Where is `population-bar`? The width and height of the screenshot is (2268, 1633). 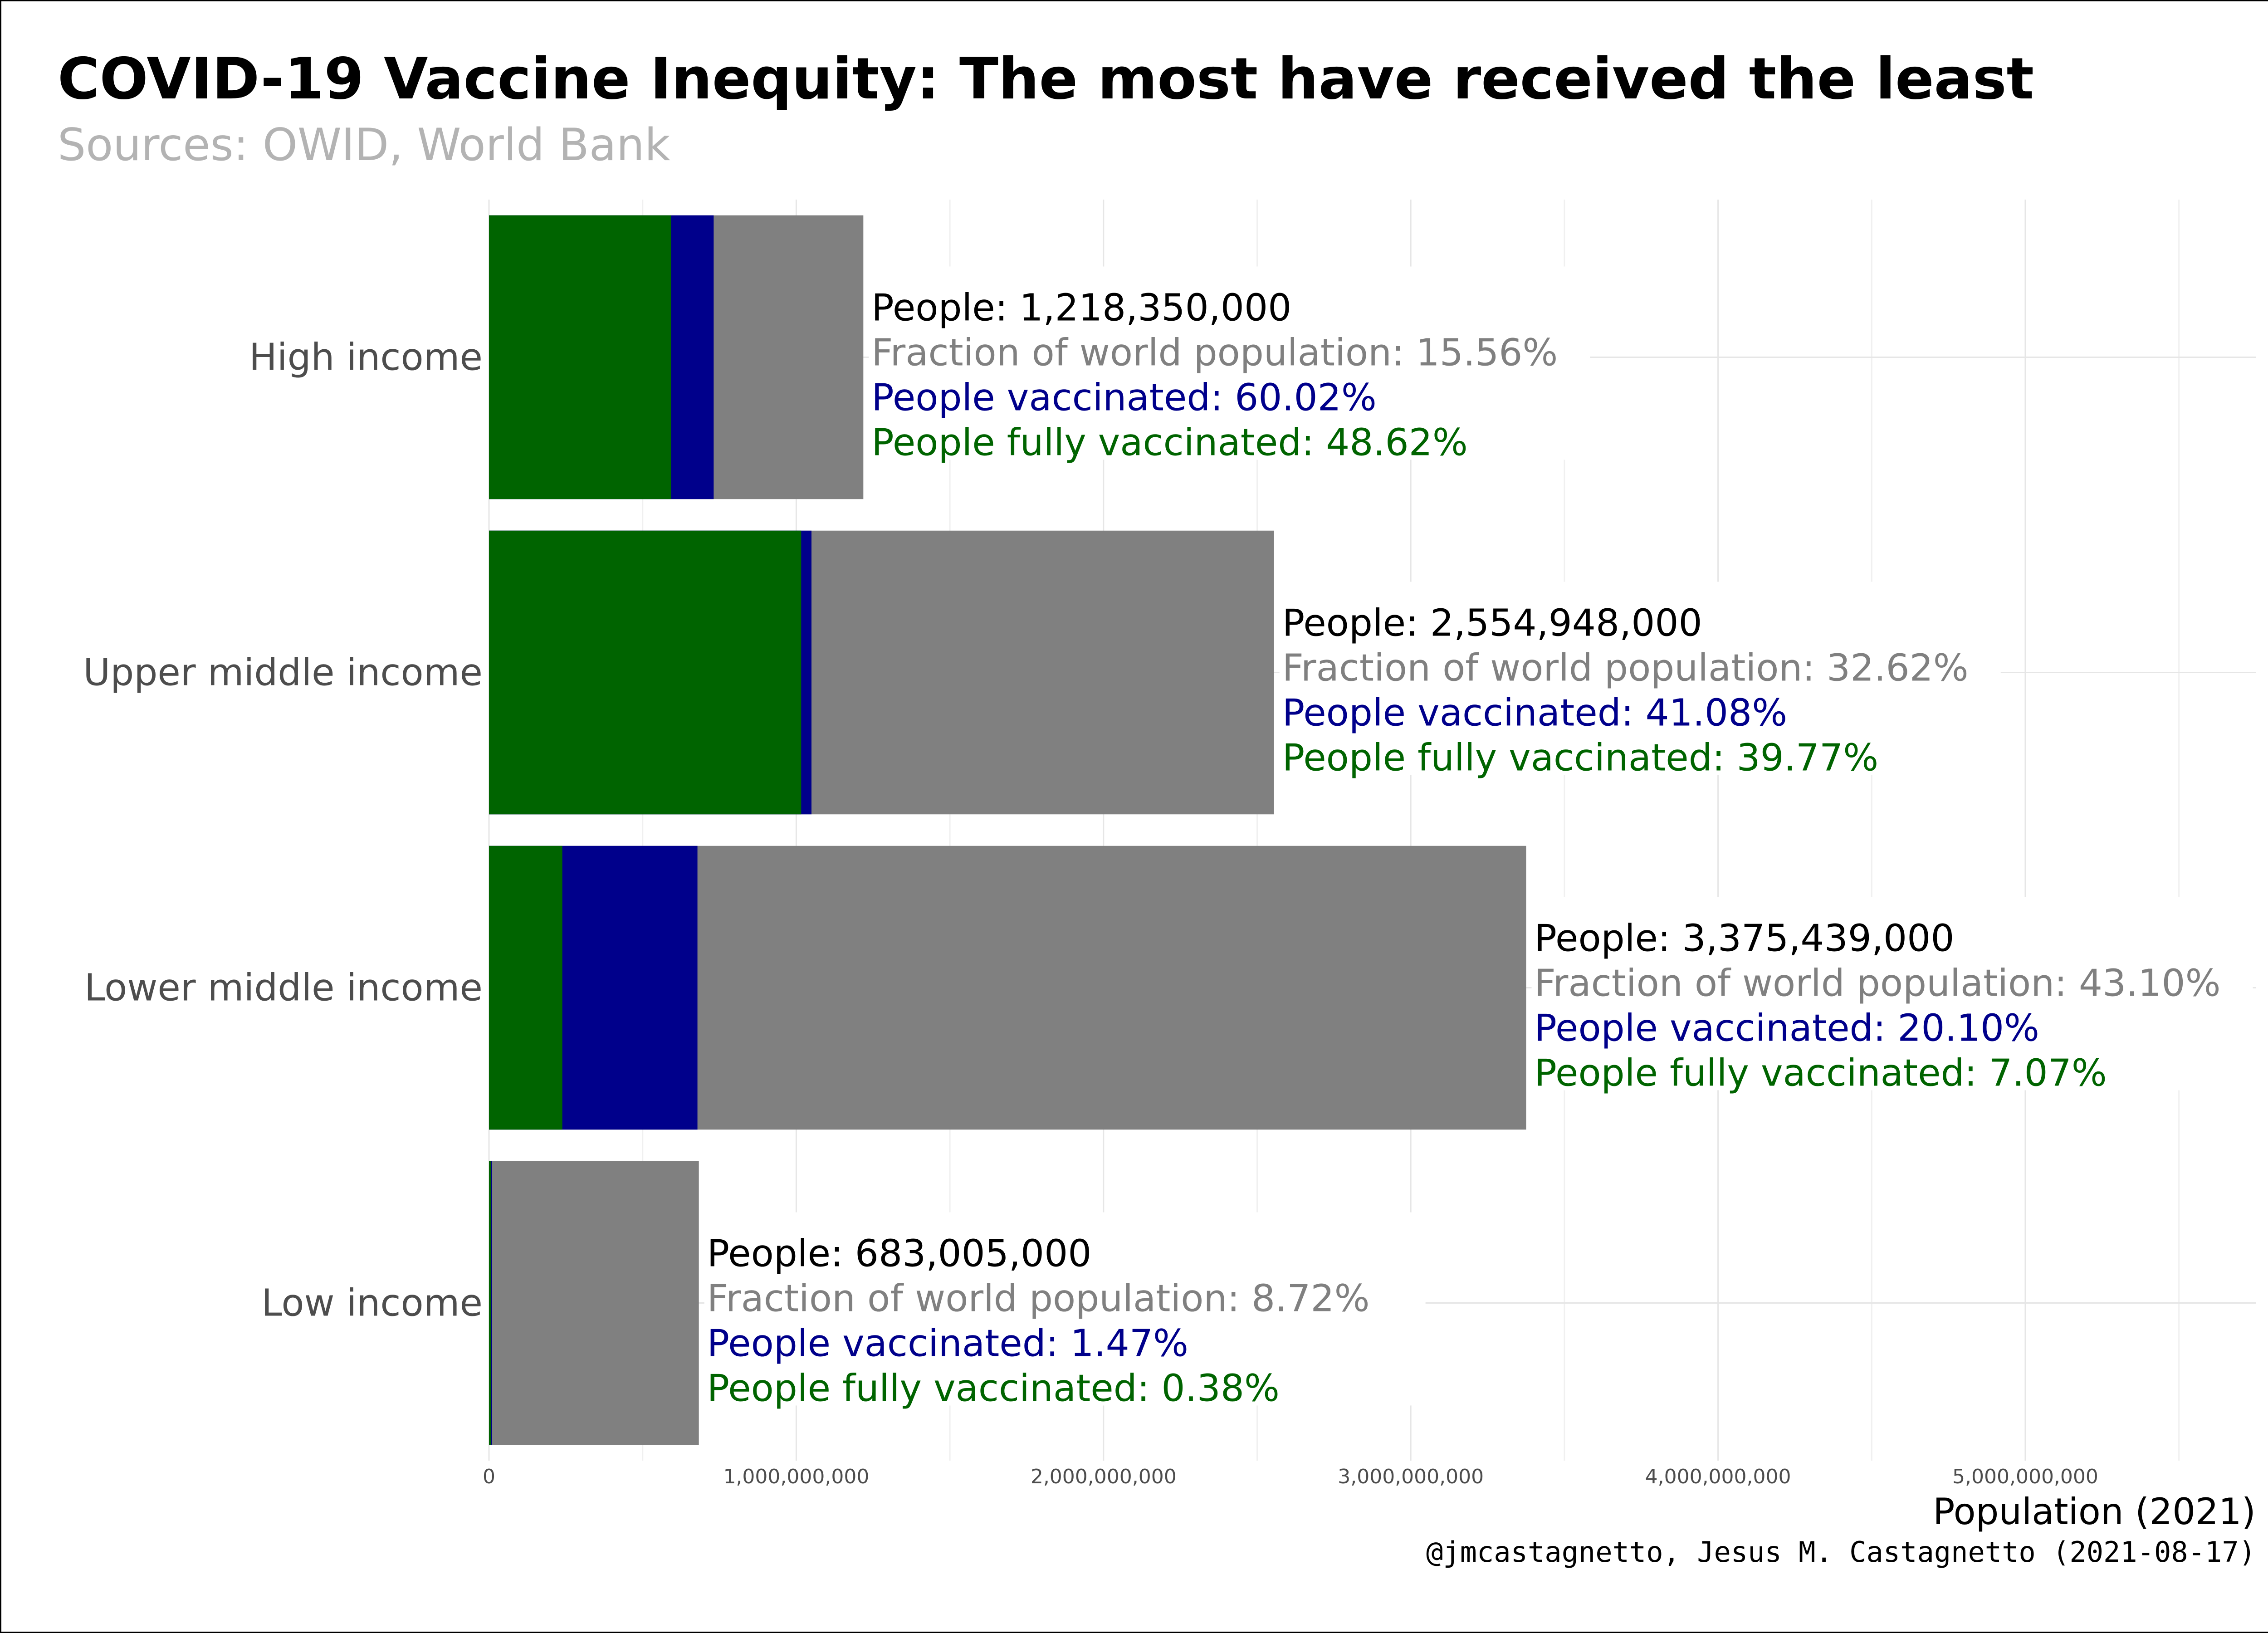 population-bar is located at coordinates (594, 1303).